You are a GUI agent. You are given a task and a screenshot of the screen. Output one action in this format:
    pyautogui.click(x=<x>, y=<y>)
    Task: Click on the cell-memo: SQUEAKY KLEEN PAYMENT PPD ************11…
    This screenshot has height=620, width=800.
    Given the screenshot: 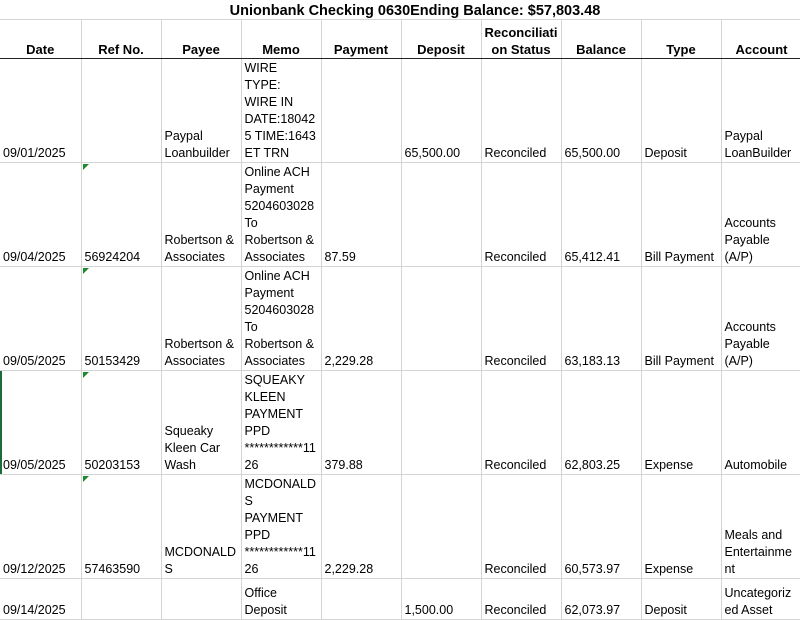 What is the action you would take?
    pyautogui.click(x=281, y=422)
    